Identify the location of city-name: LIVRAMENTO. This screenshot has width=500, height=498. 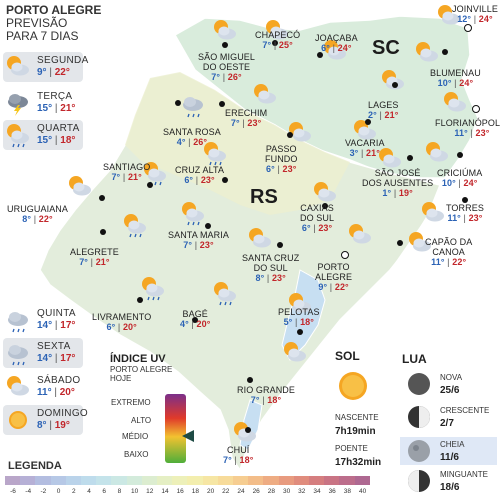
(122, 317).